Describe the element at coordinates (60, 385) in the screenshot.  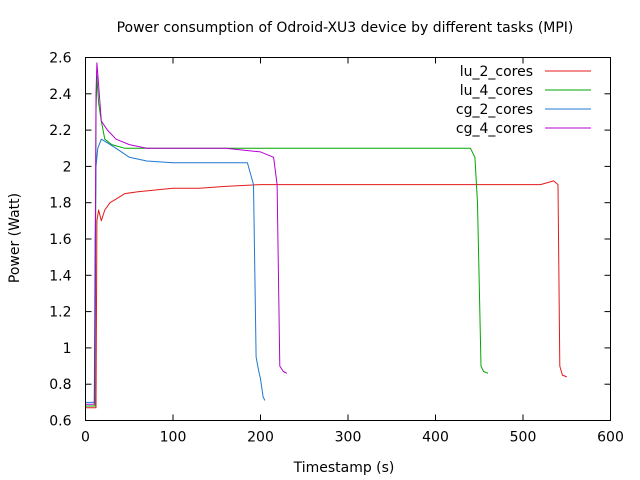
I see `y-tick-label: 0.8` at that location.